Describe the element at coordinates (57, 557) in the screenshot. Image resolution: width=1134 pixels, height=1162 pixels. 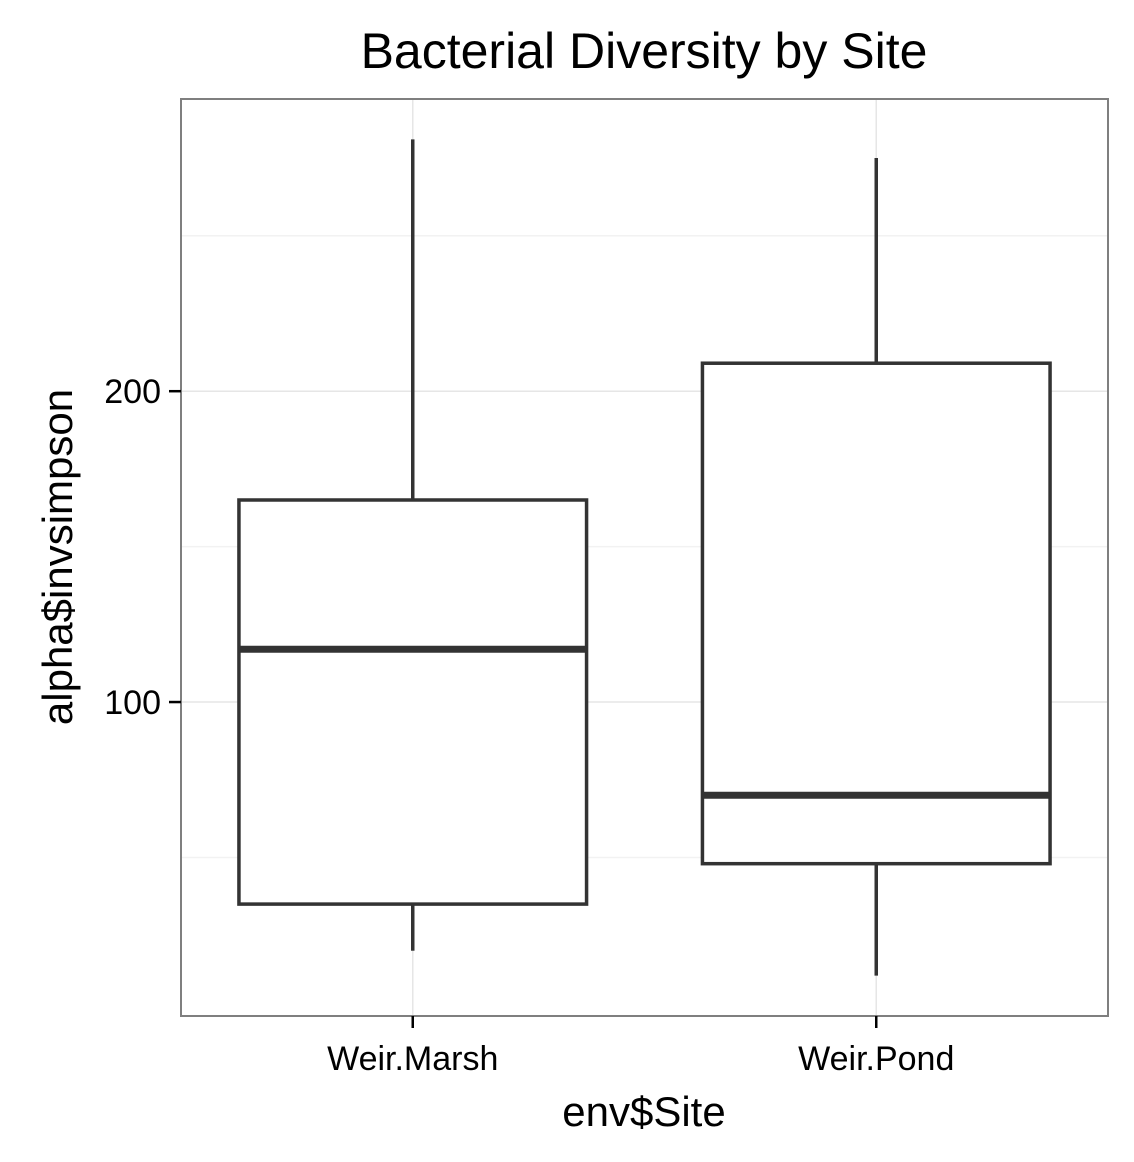
I see `y-axis-title: alpha$invsimpson` at that location.